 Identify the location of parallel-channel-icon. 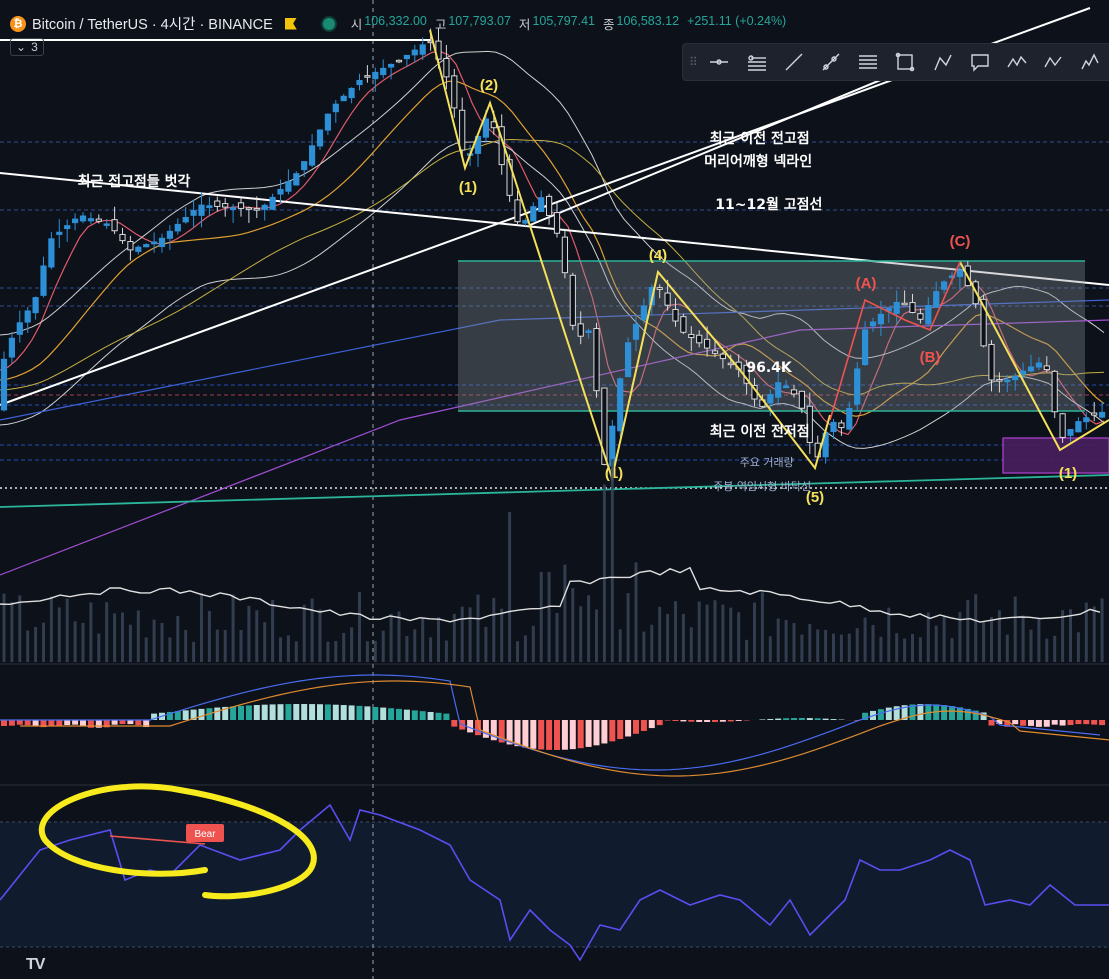
(868, 62).